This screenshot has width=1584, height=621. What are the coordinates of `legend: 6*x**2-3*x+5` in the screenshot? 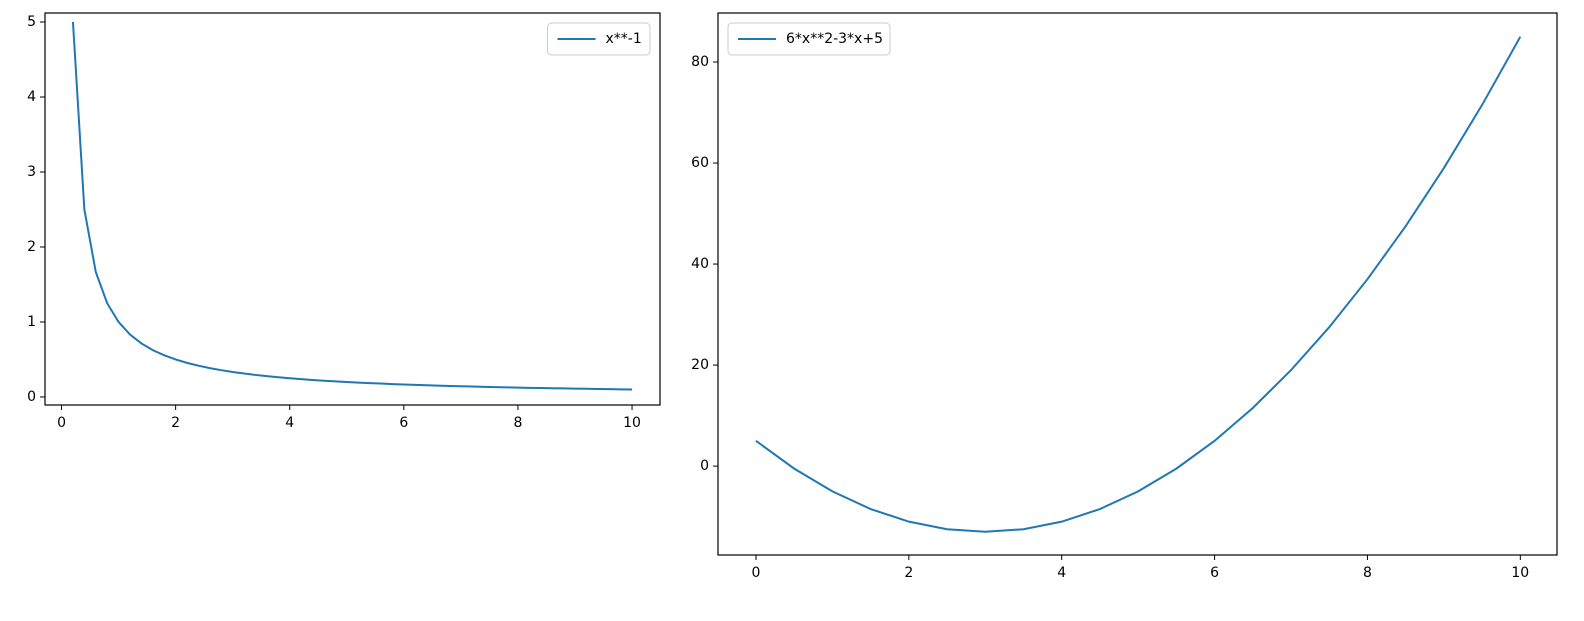 It's located at (809, 39).